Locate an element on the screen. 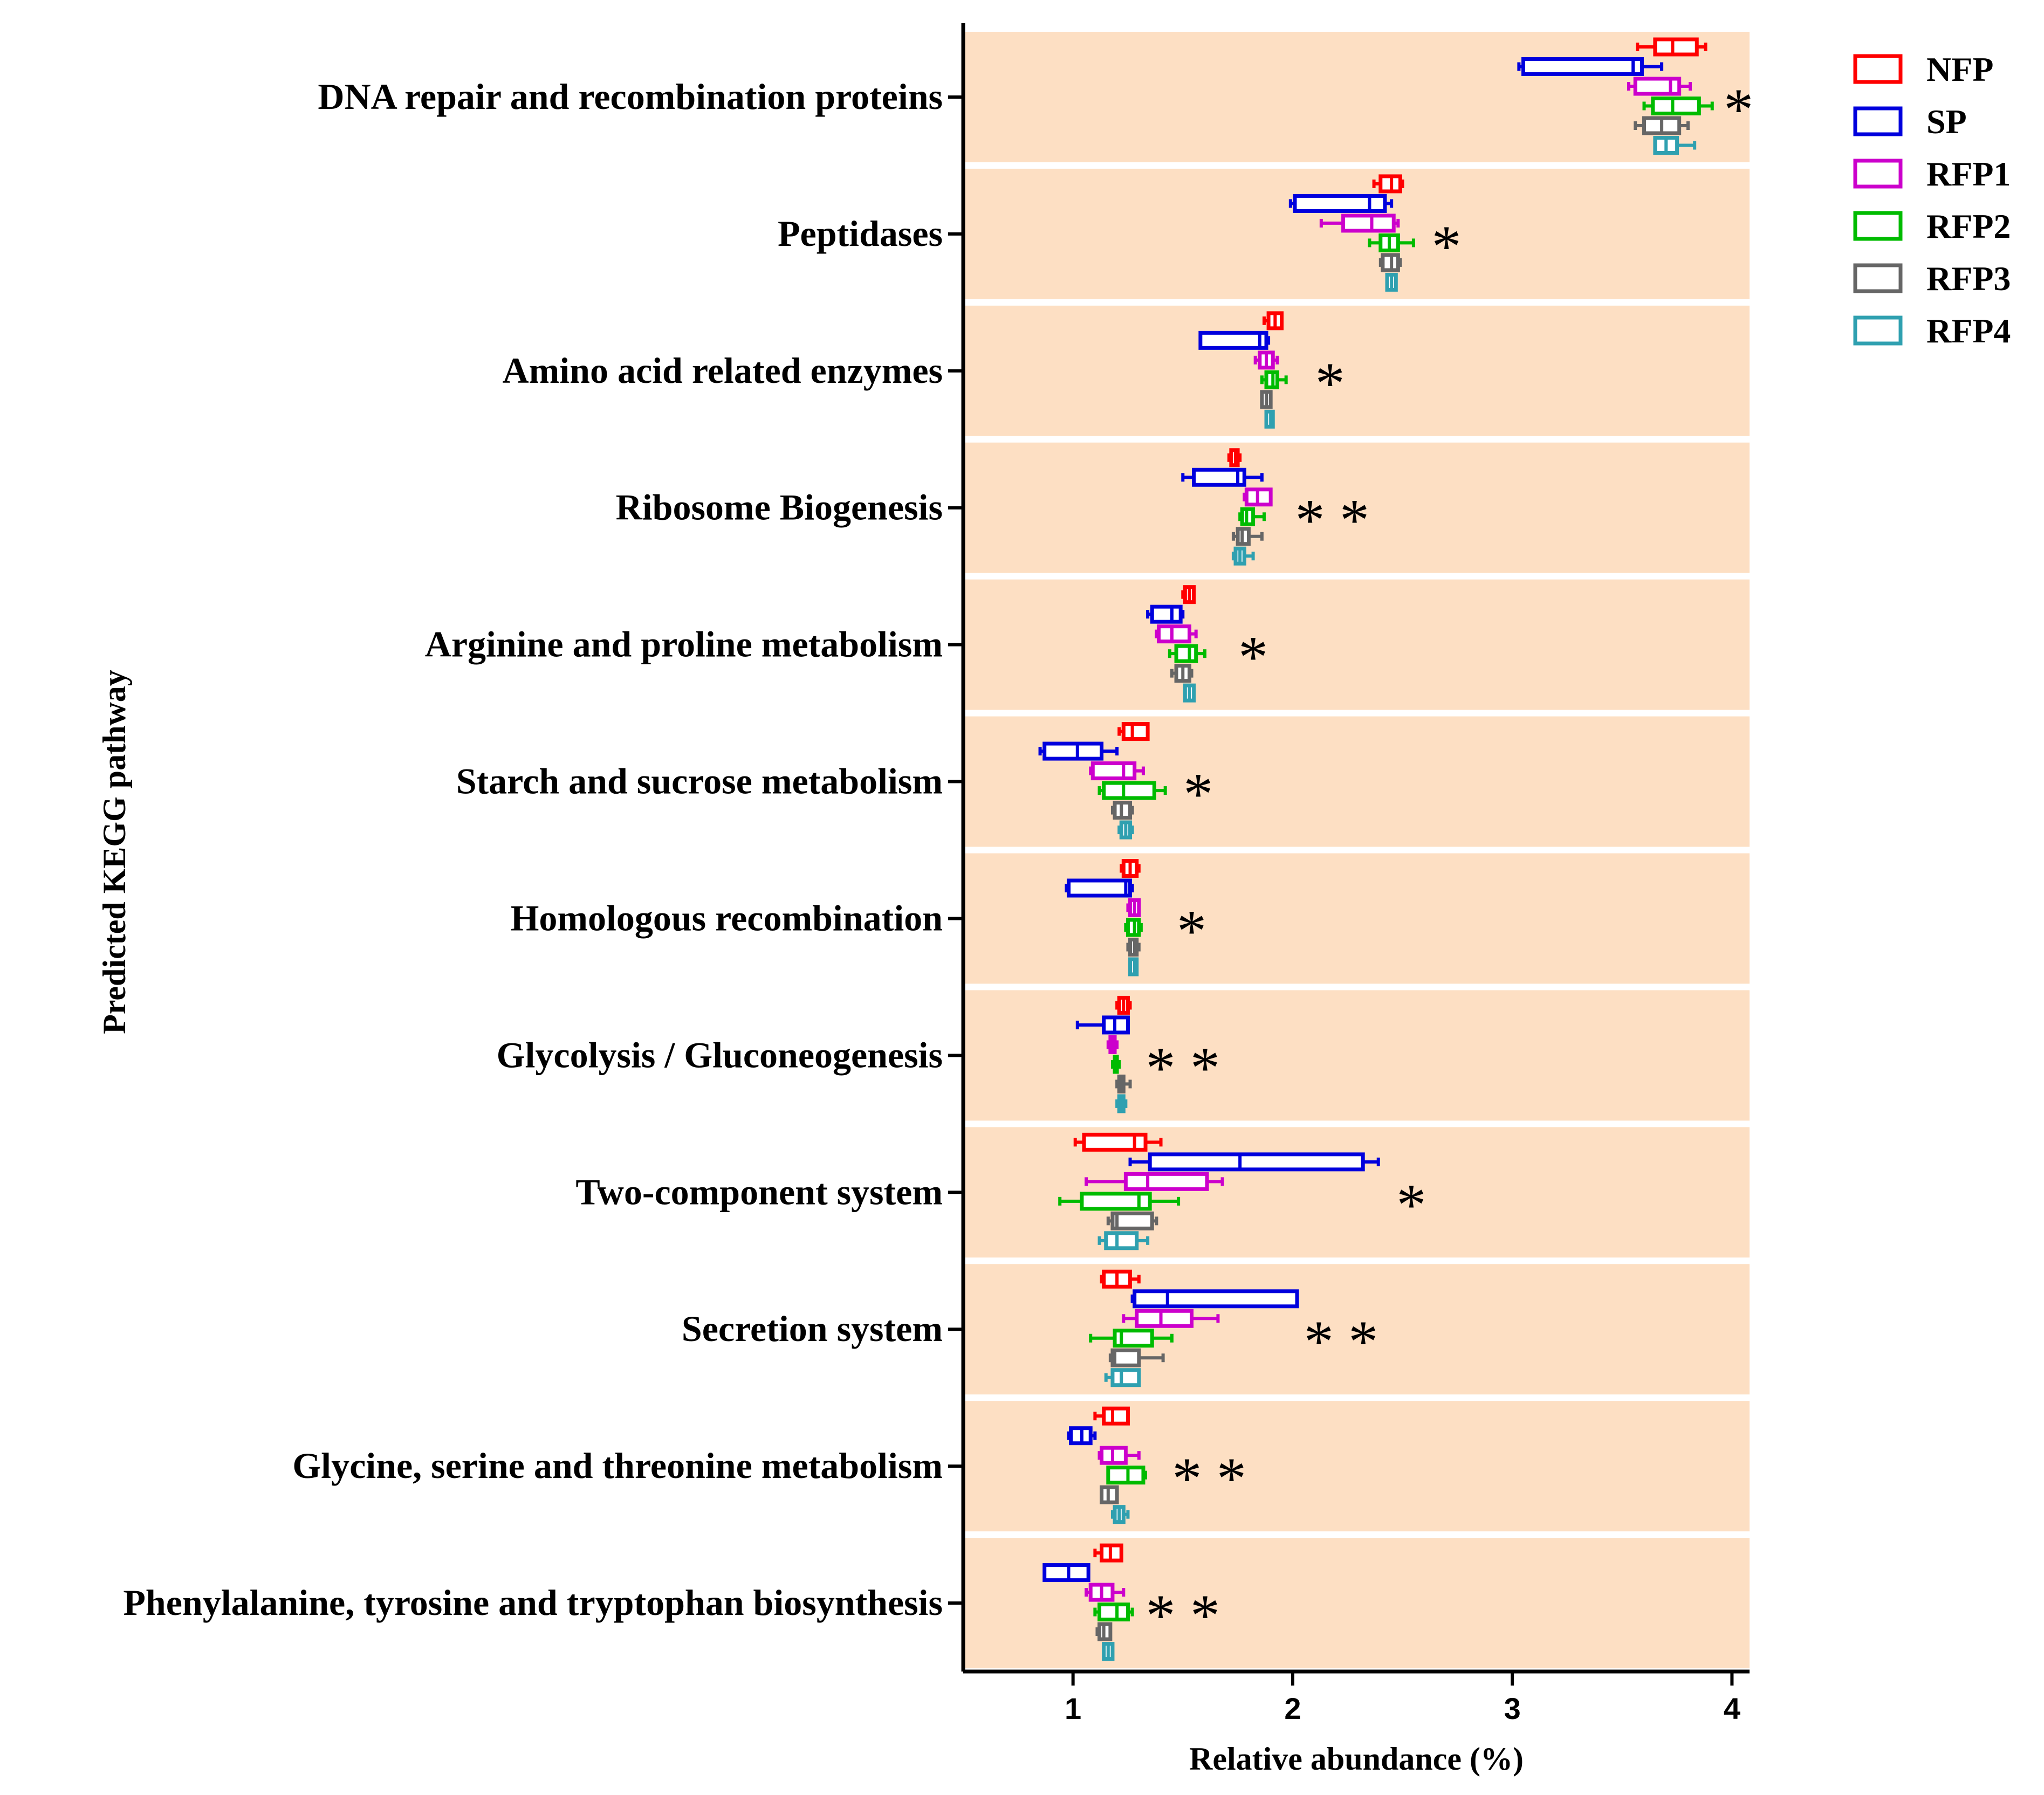 The image size is (2044, 1795). category-label: Amino acid related enzymes is located at coordinates (723, 370).